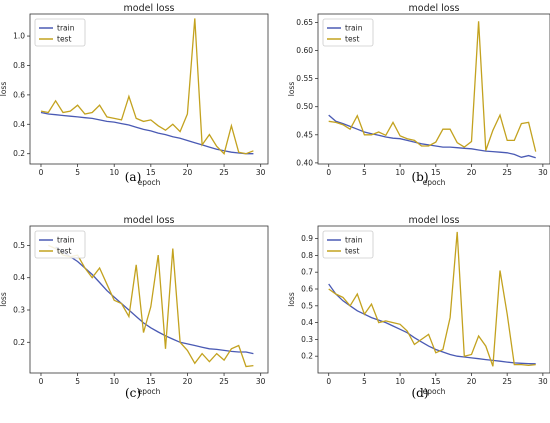  What do you see at coordinates (133, 177) in the screenshot?
I see `panel-label: (a)` at bounding box center [133, 177].